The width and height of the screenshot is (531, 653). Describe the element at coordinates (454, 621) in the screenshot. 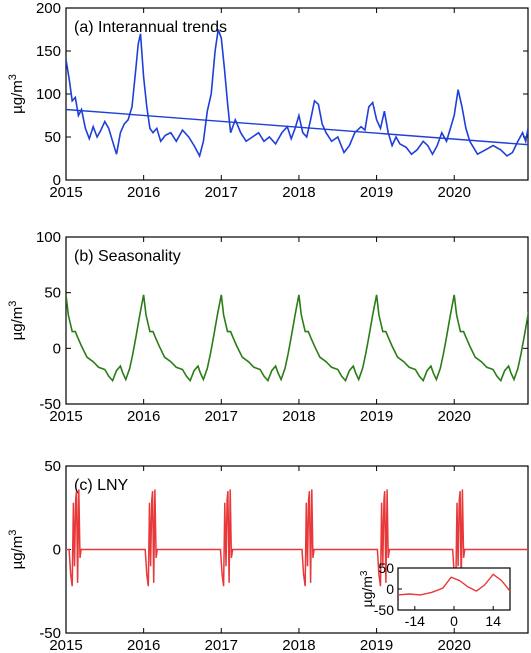

I see `inset-x-tick-label: 0` at that location.